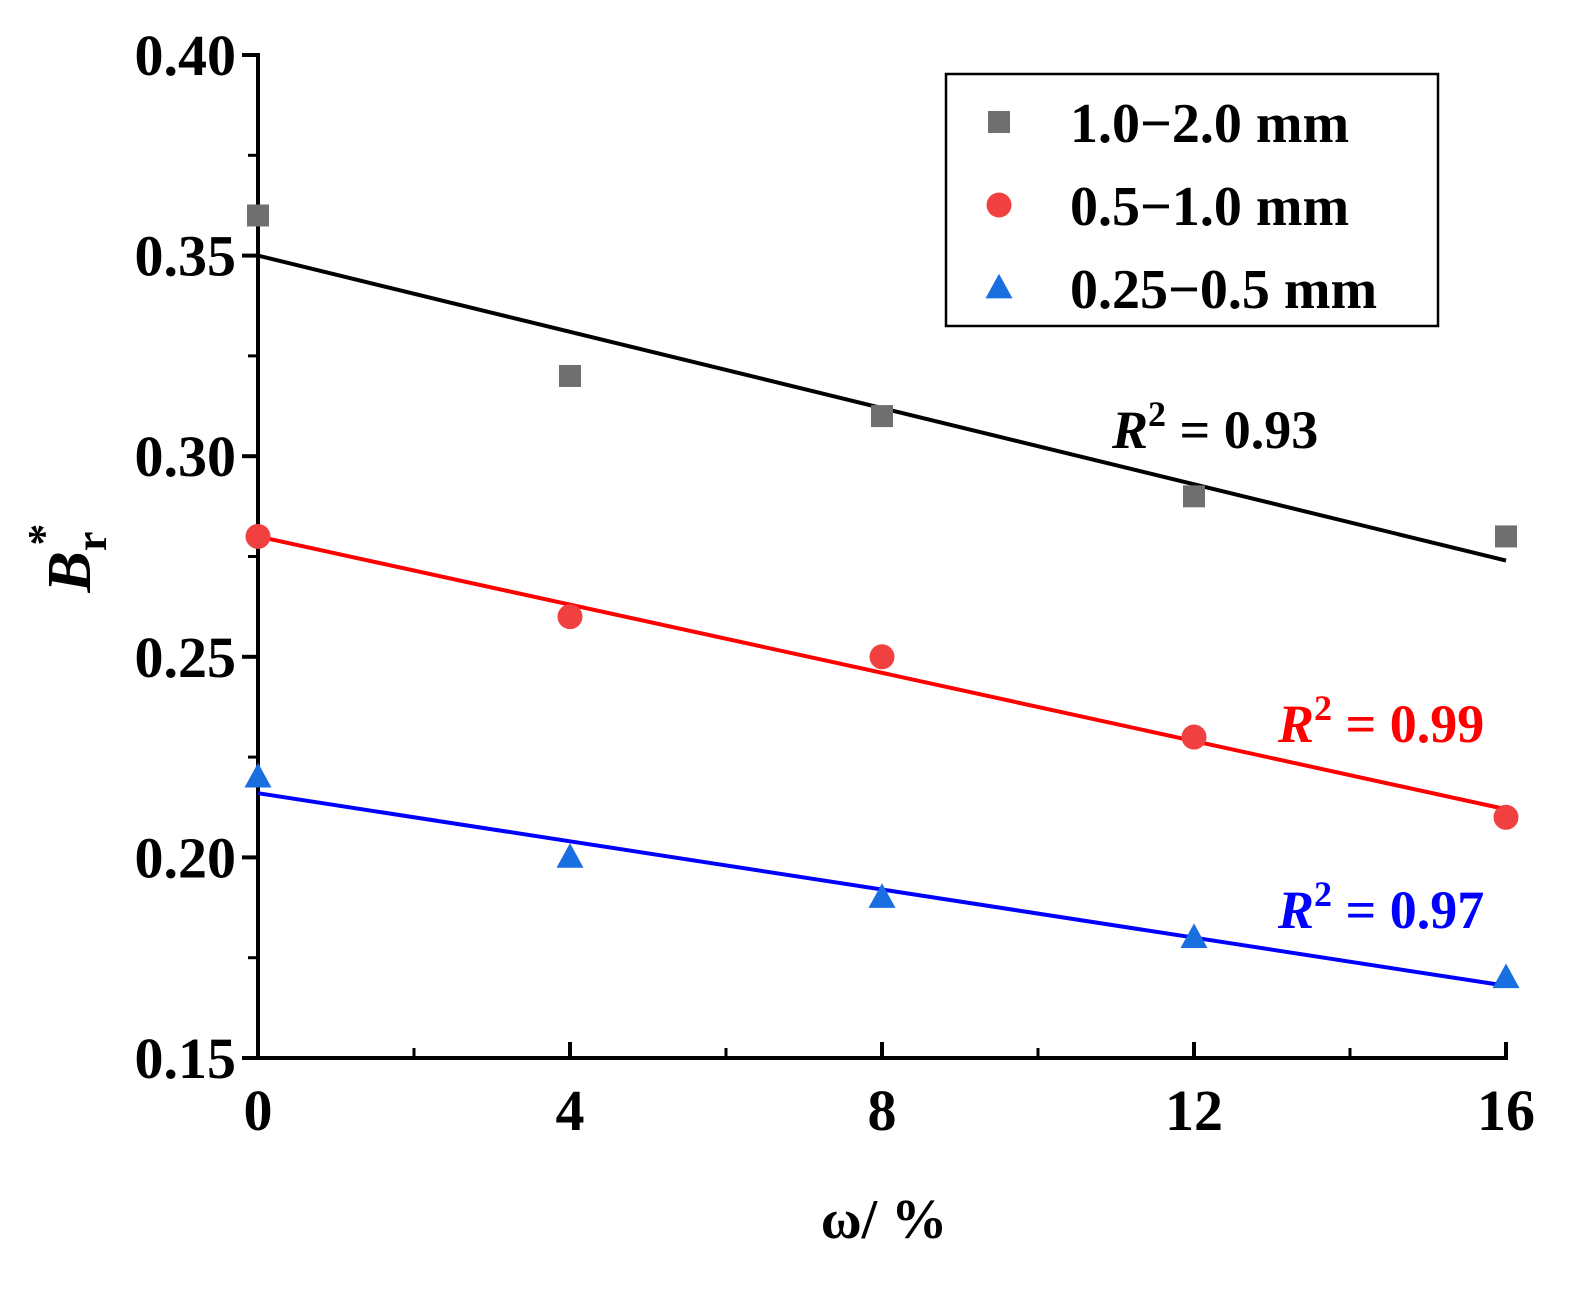 The height and width of the screenshot is (1290, 1586). I want to click on x-tick-label: 16, so click(1506, 1110).